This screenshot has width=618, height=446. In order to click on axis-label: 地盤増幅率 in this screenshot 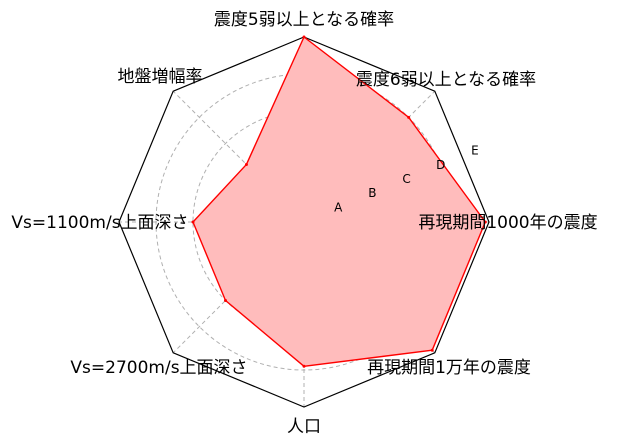, I will do `click(160, 77)`.